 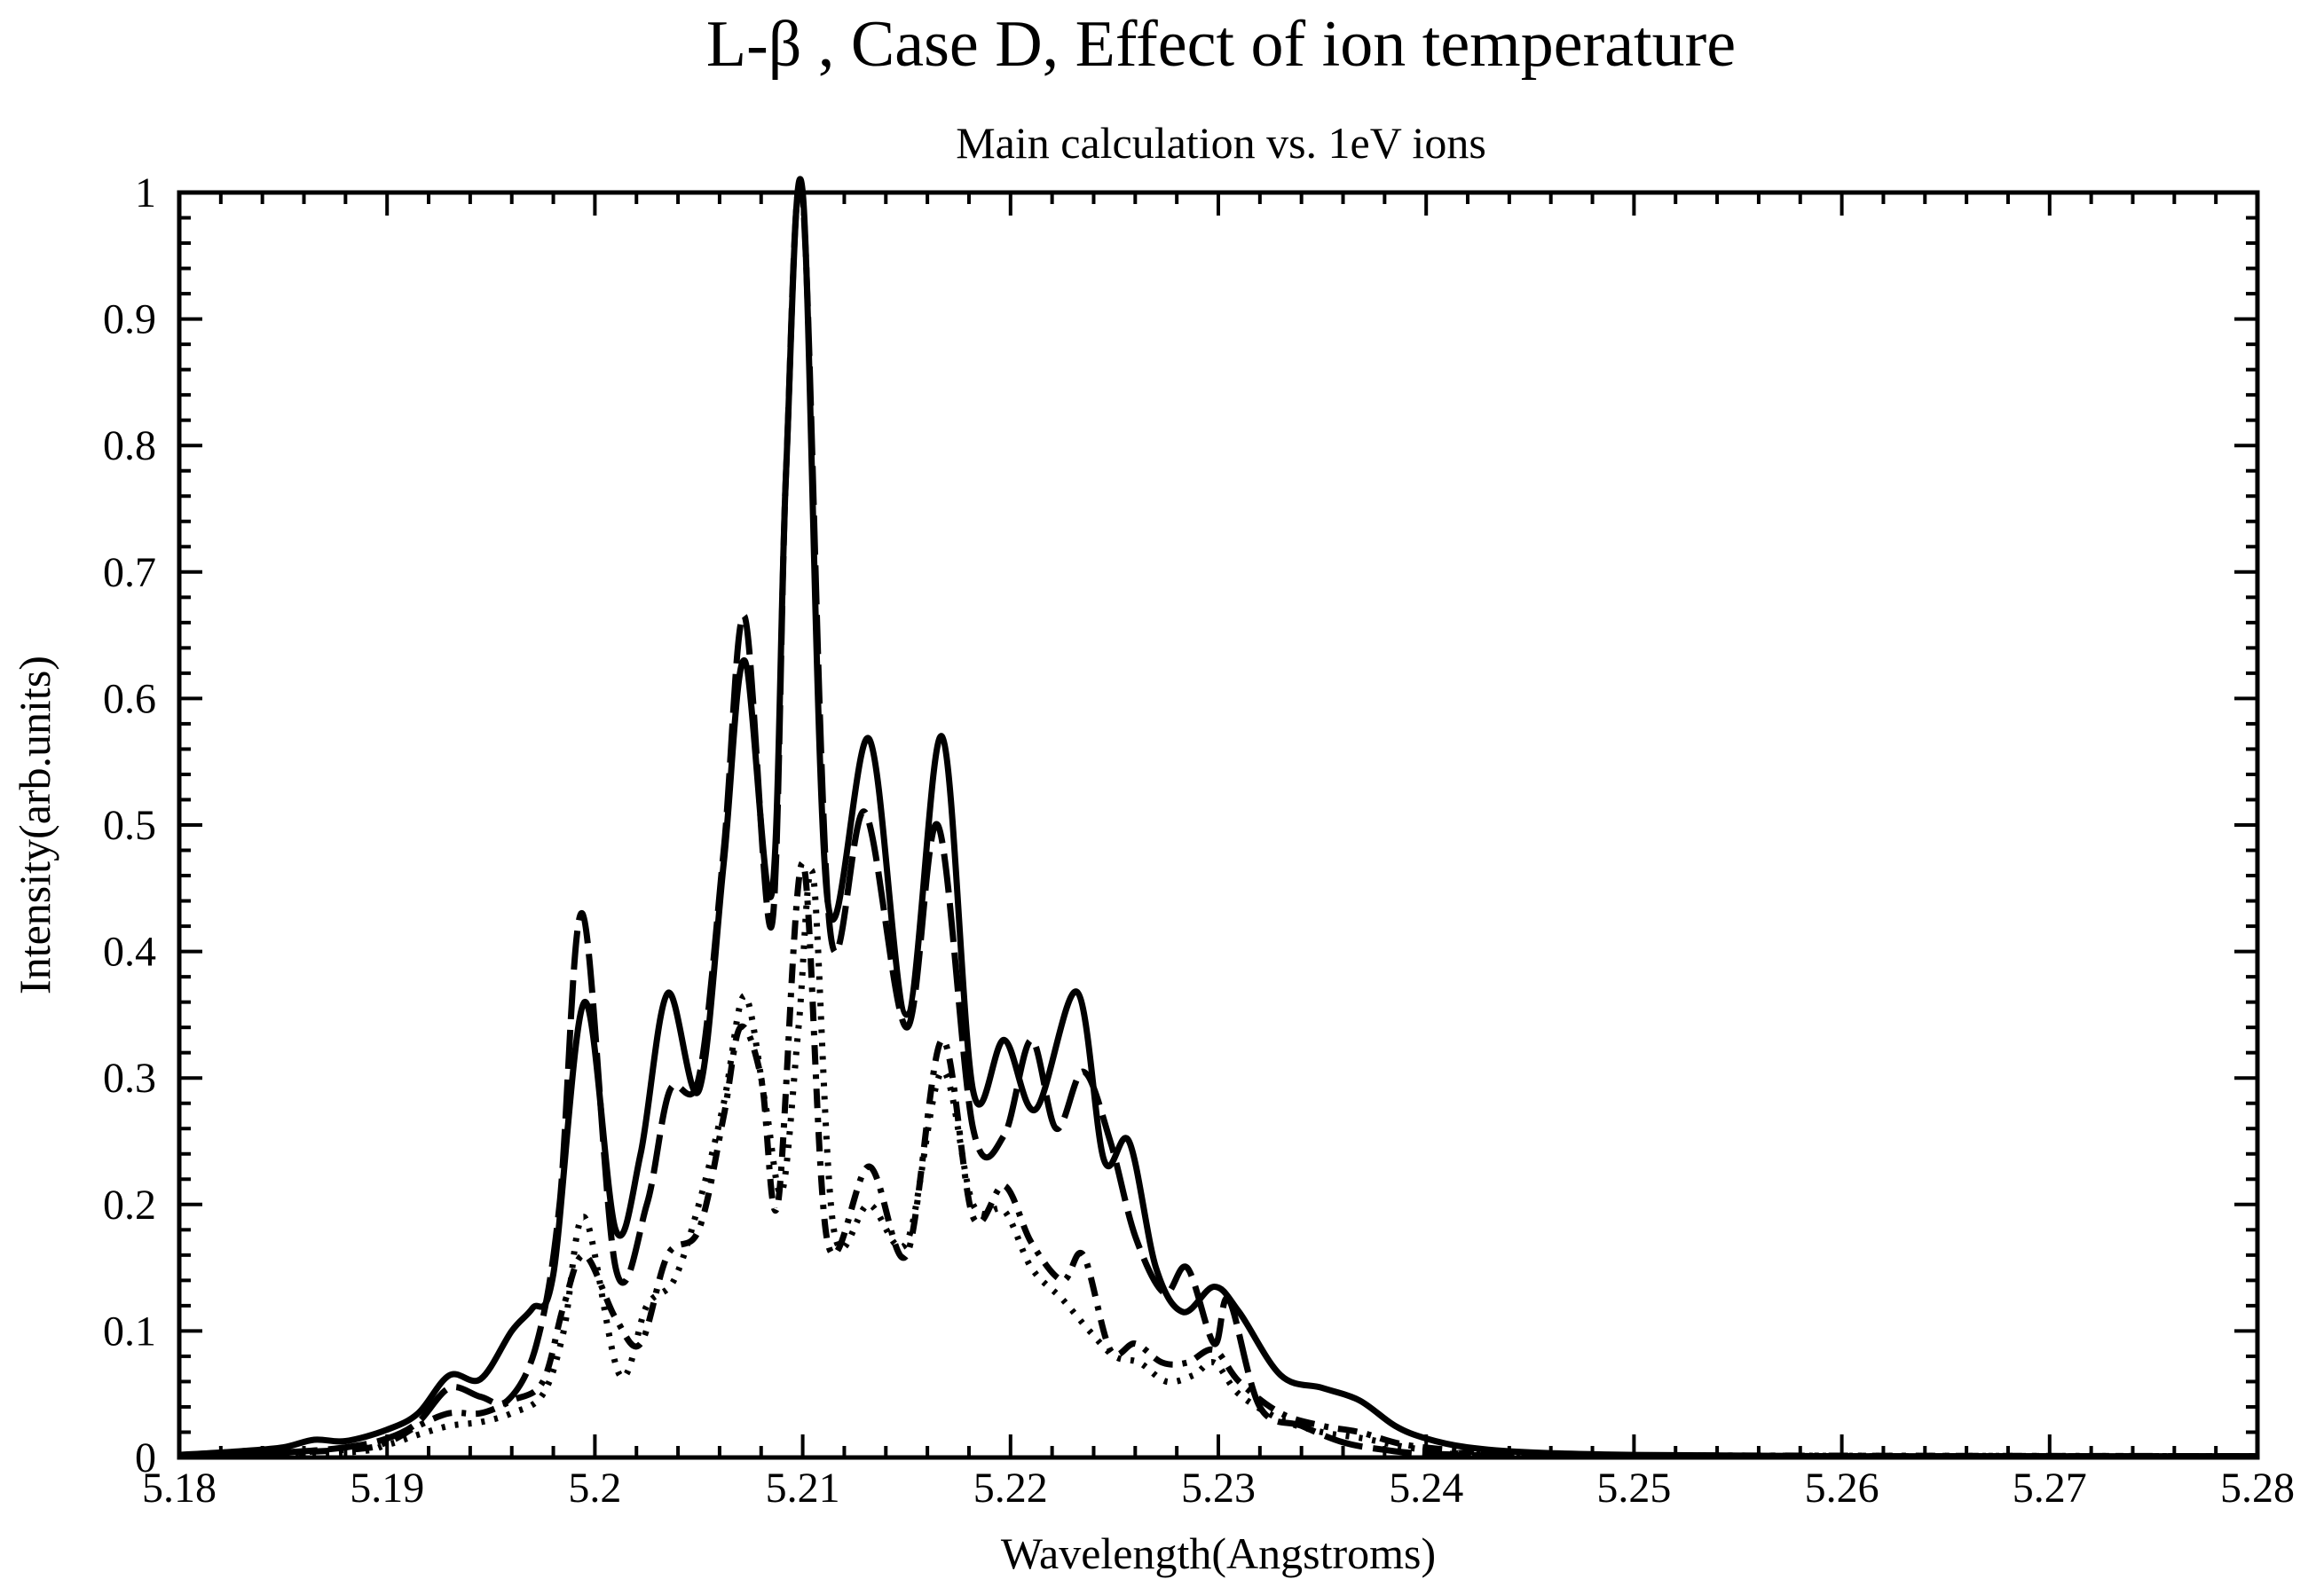 I want to click on x-tick-label: 5.21, so click(x=803, y=1488).